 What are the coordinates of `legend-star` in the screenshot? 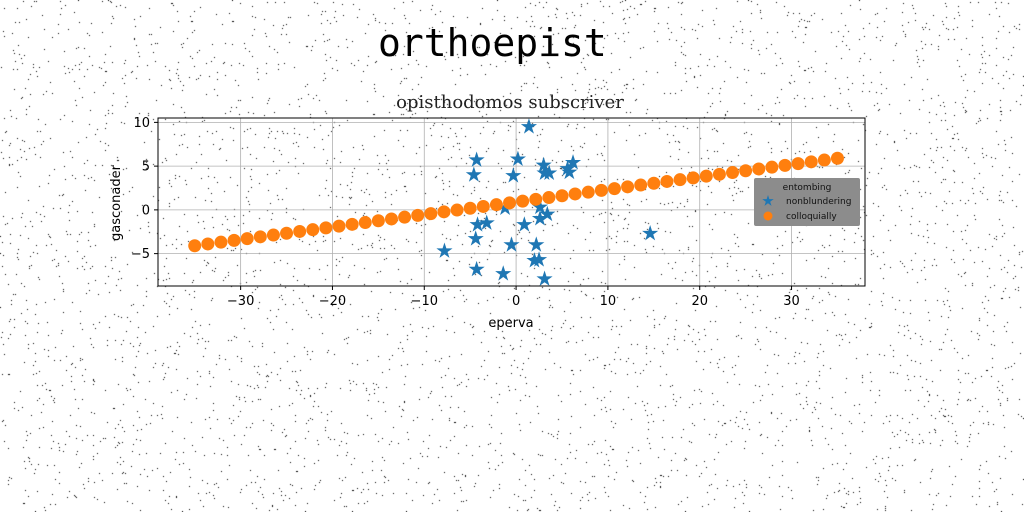 It's located at (768, 200).